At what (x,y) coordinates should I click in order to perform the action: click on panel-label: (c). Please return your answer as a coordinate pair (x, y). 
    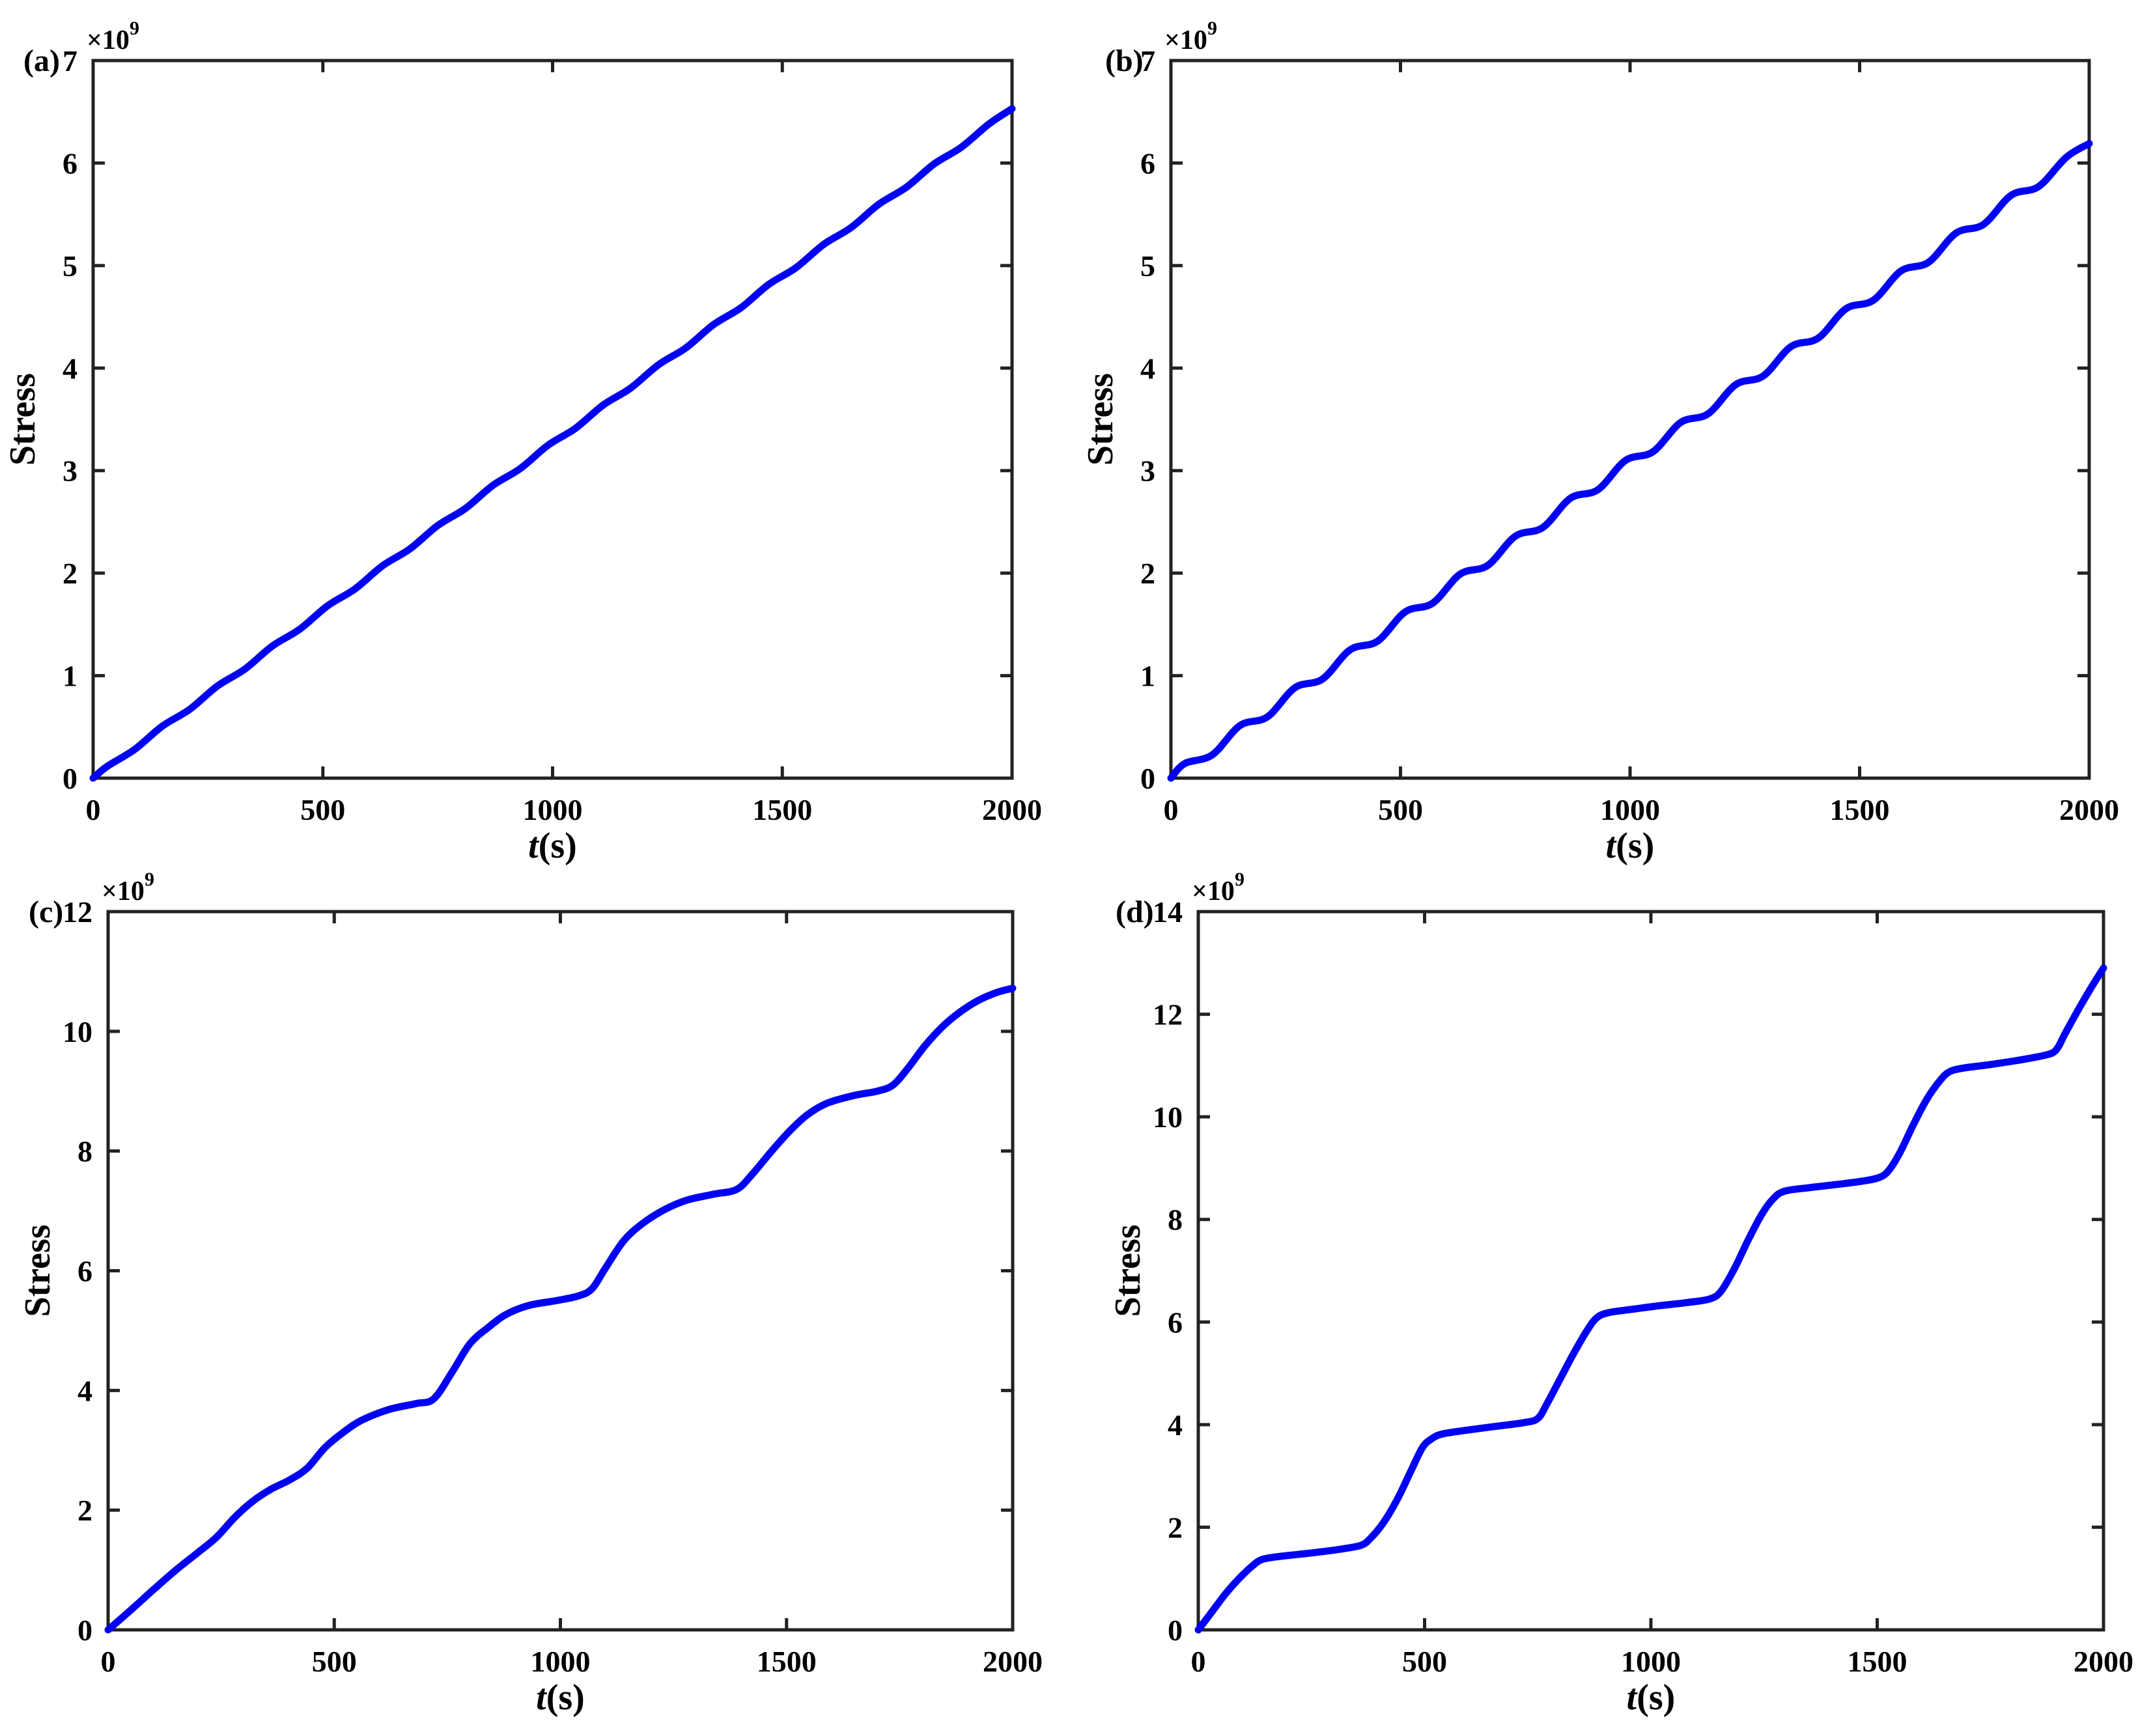
    Looking at the image, I should click on (46, 912).